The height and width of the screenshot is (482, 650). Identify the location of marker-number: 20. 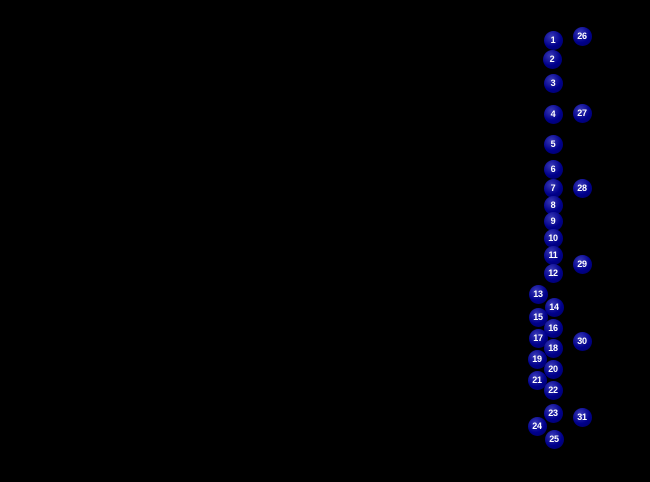
(553, 368).